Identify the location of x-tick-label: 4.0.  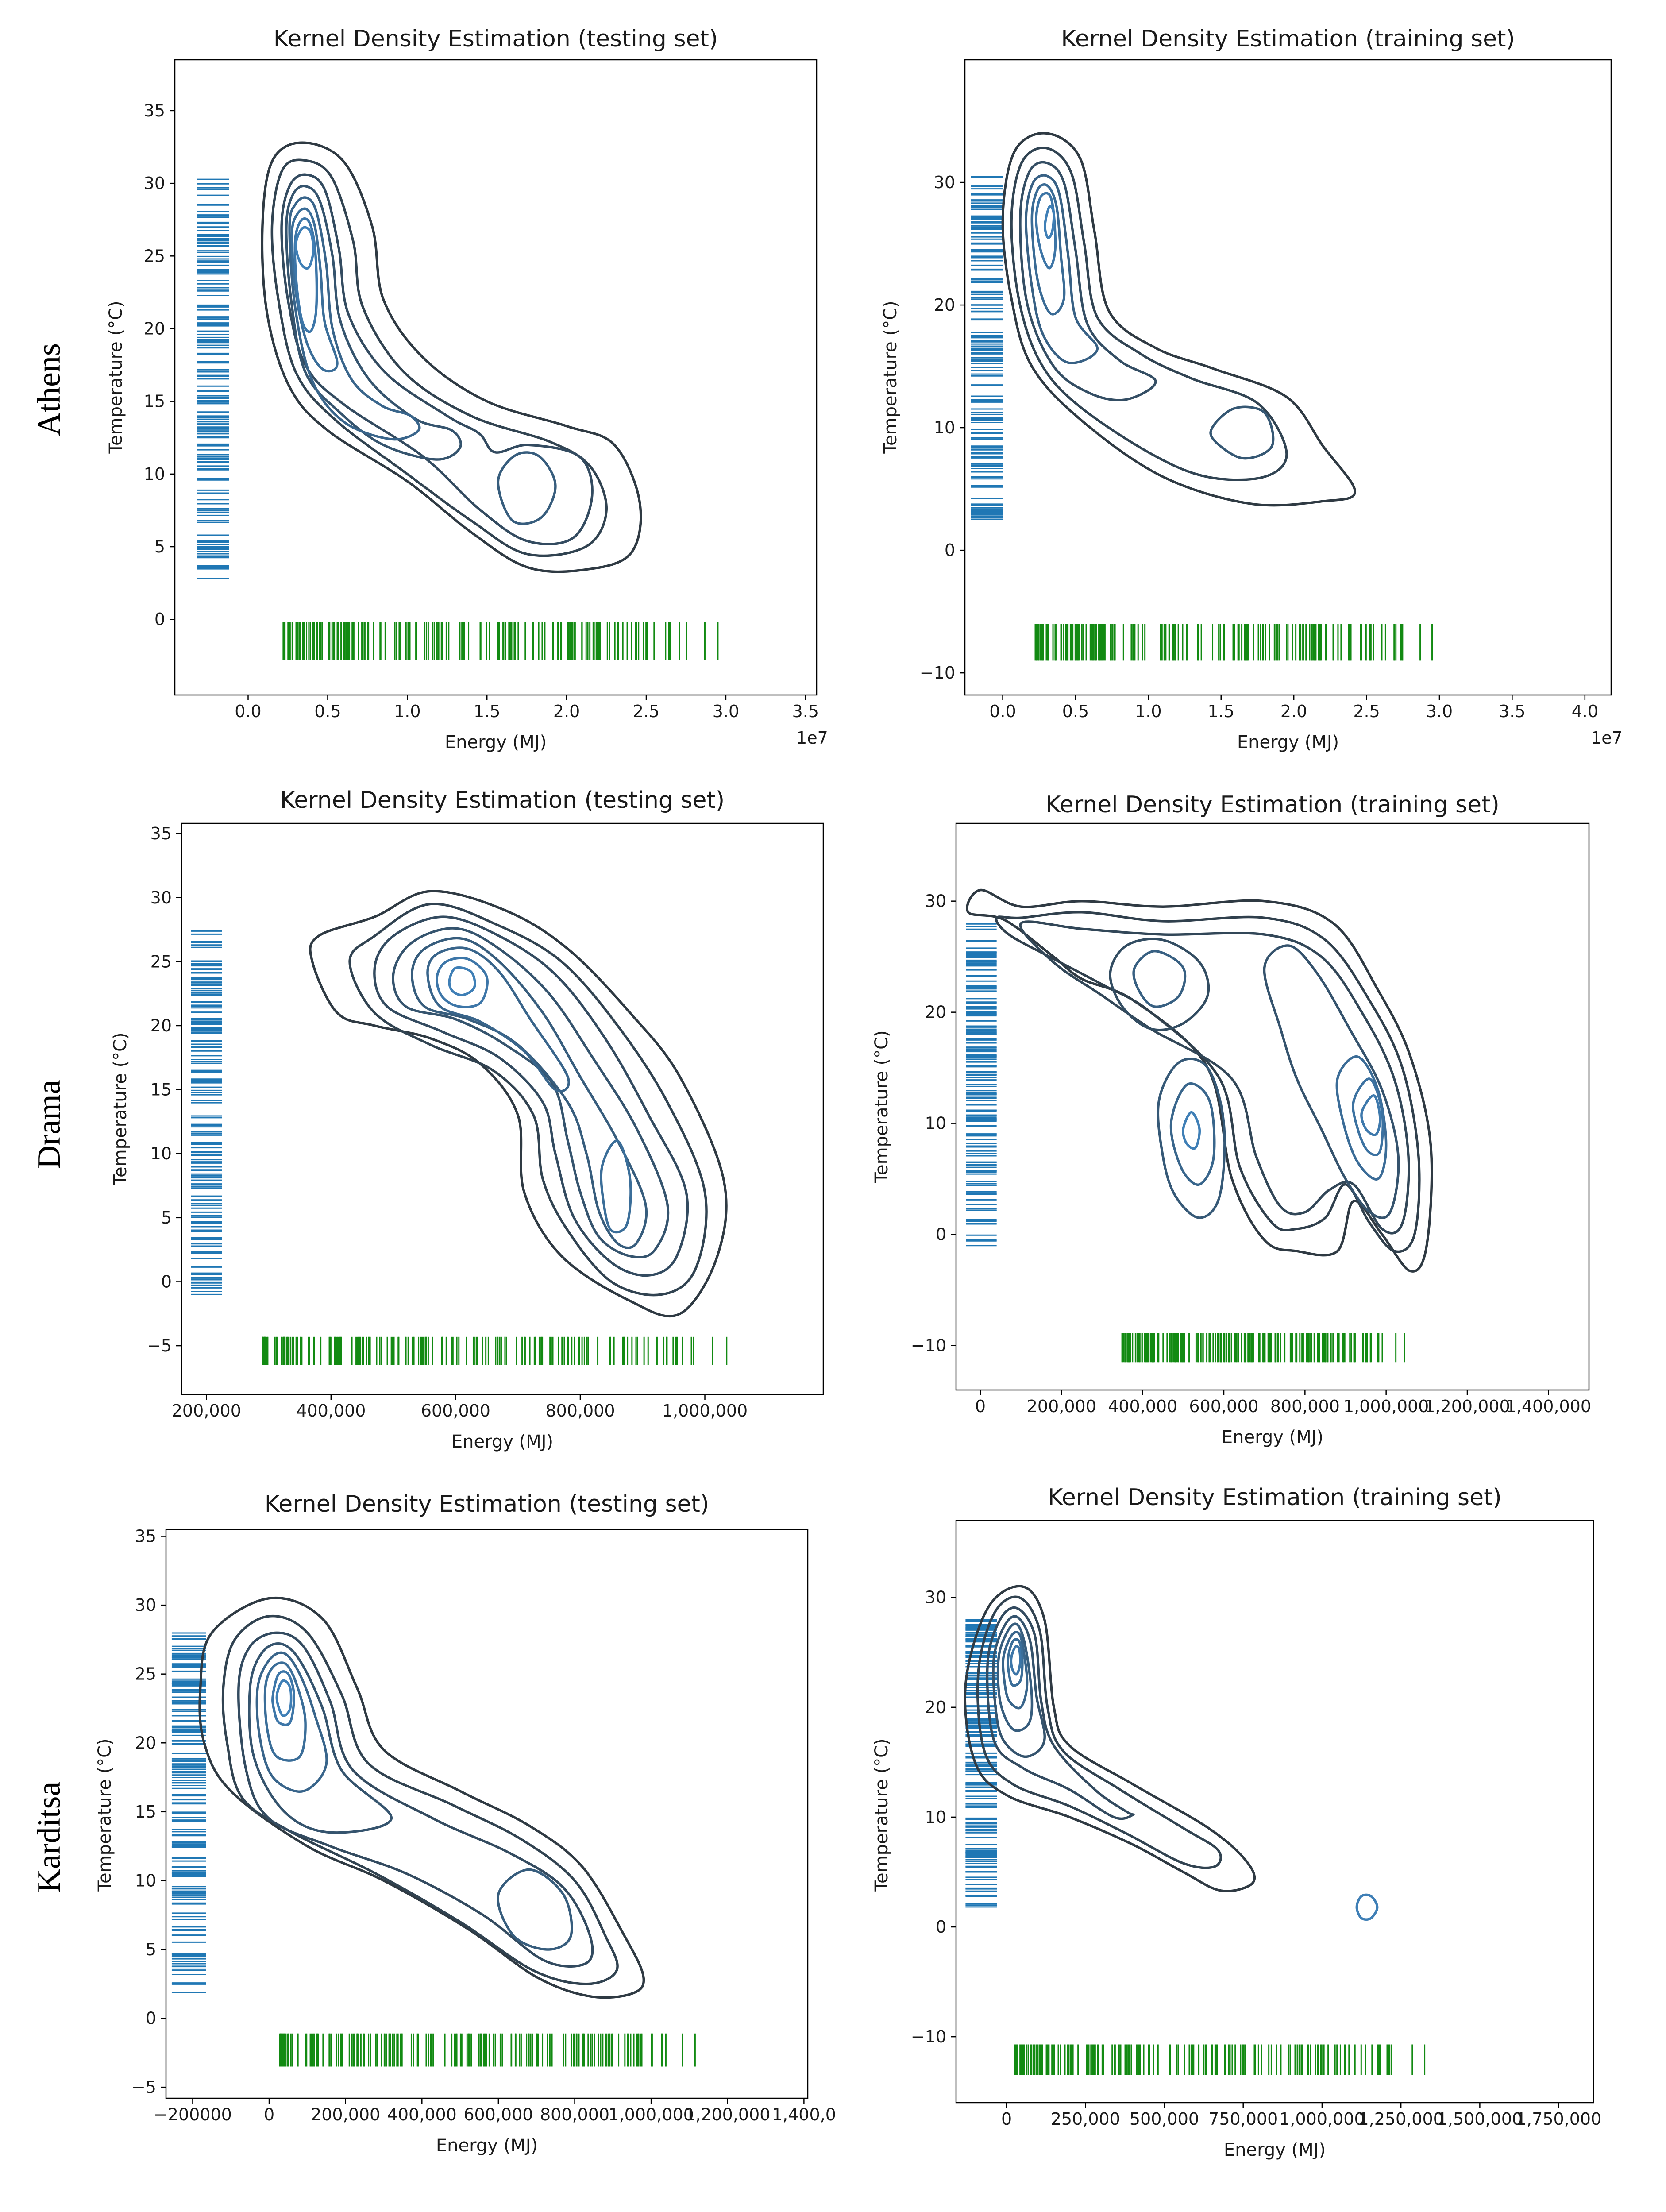
(1585, 711).